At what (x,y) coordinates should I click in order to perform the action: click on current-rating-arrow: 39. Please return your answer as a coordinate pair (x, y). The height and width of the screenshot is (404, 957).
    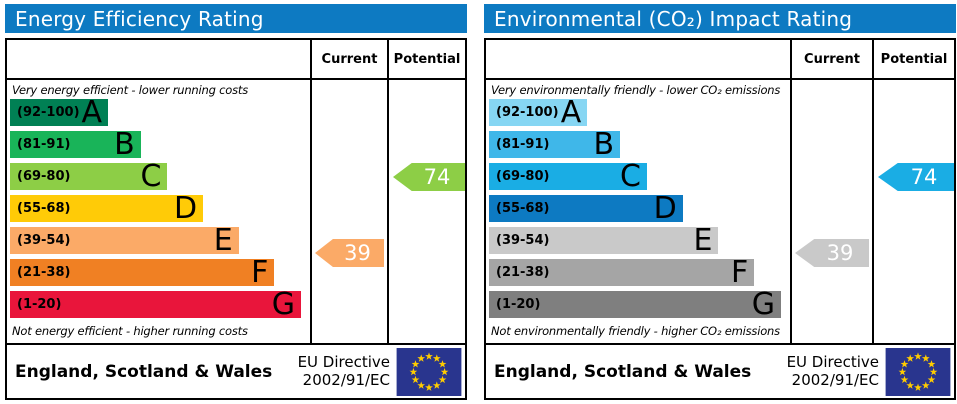
    Looking at the image, I should click on (832, 253).